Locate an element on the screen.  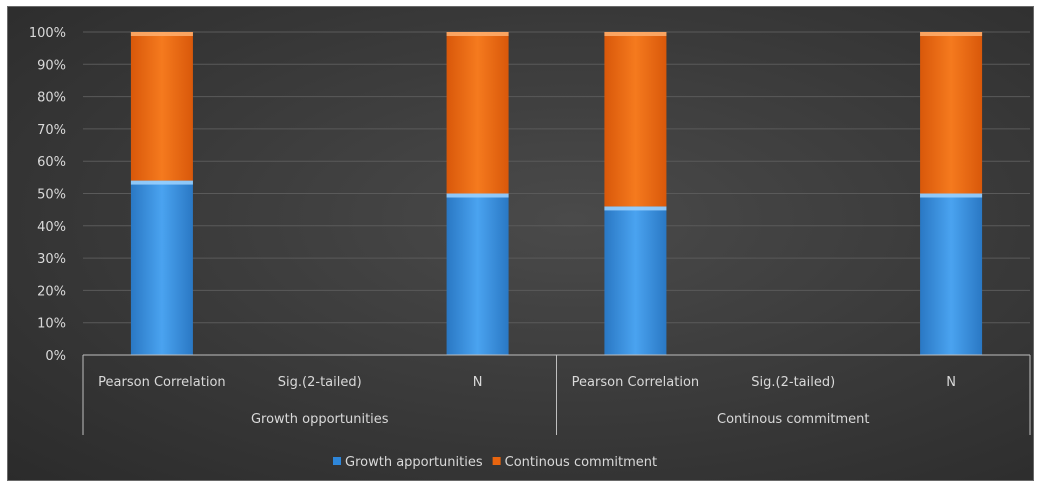
y-tick-label: 70% is located at coordinates (51, 130).